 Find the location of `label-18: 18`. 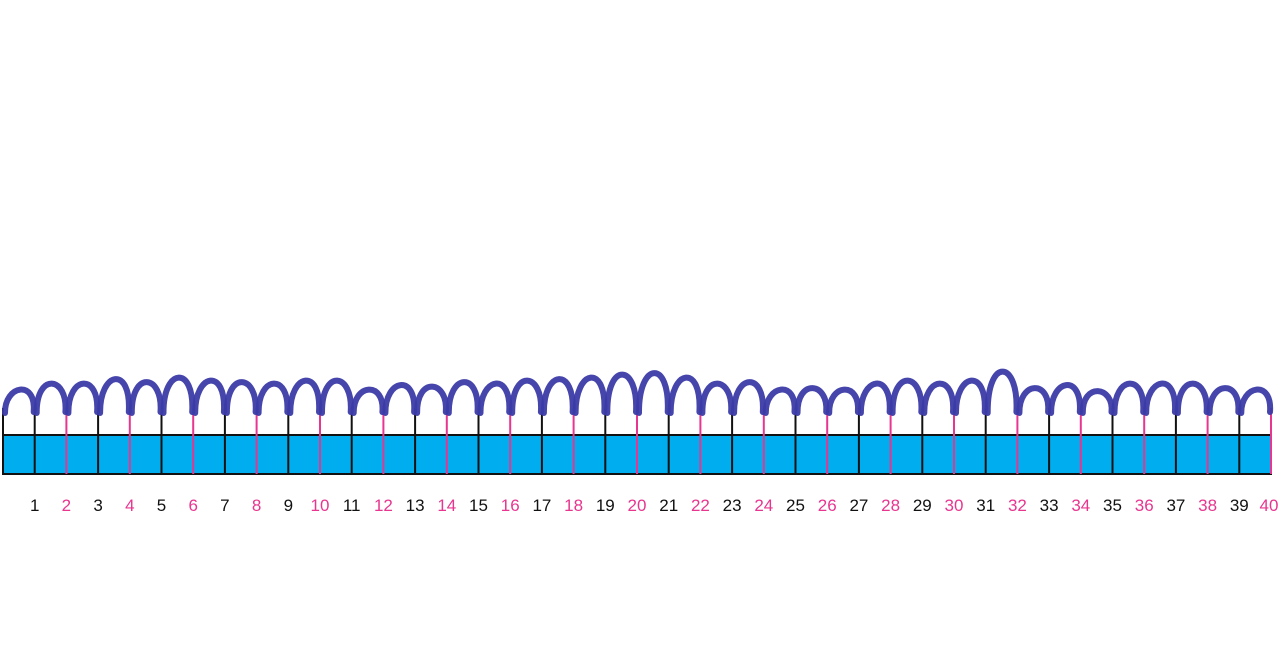

label-18: 18 is located at coordinates (573, 505).